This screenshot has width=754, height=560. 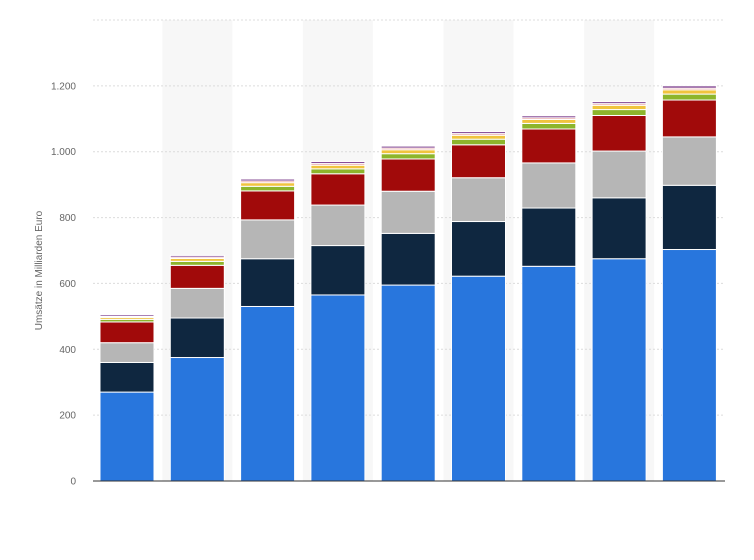 What do you see at coordinates (67, 416) in the screenshot?
I see `y-tick-label: 200` at bounding box center [67, 416].